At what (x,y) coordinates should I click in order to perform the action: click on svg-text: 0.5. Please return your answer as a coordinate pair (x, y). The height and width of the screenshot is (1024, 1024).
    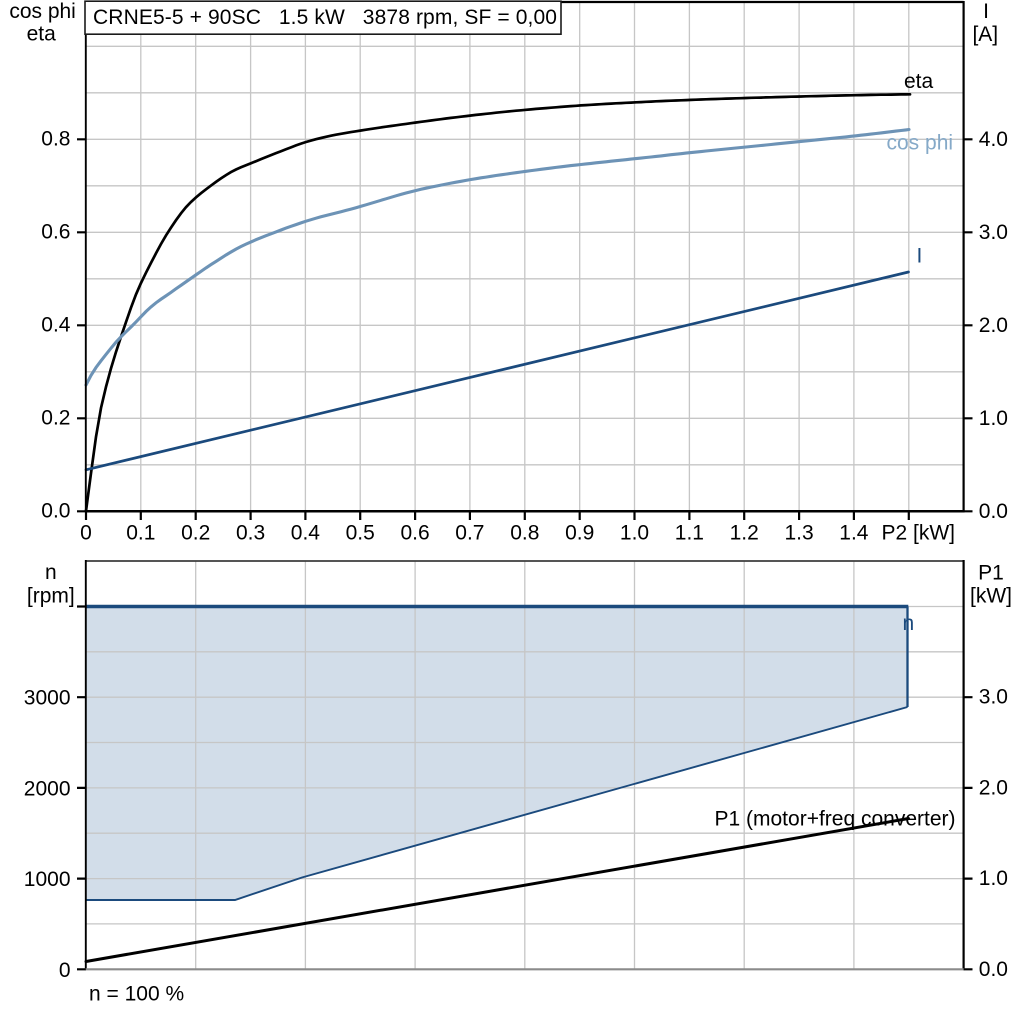
    Looking at the image, I should click on (360, 532).